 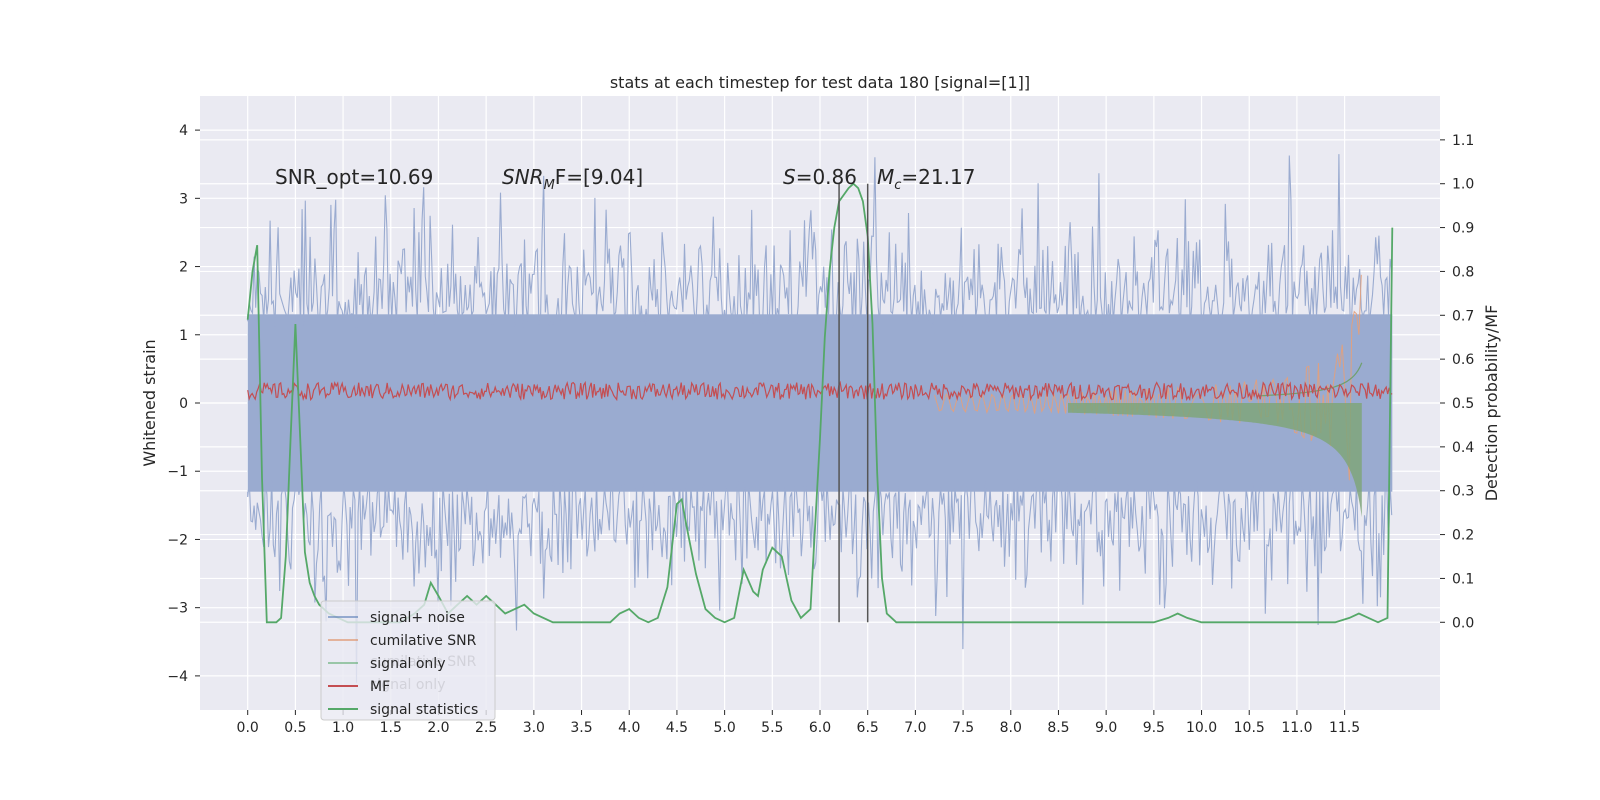 I want to click on right-y-tick-label: 1.0, so click(x=1463, y=185).